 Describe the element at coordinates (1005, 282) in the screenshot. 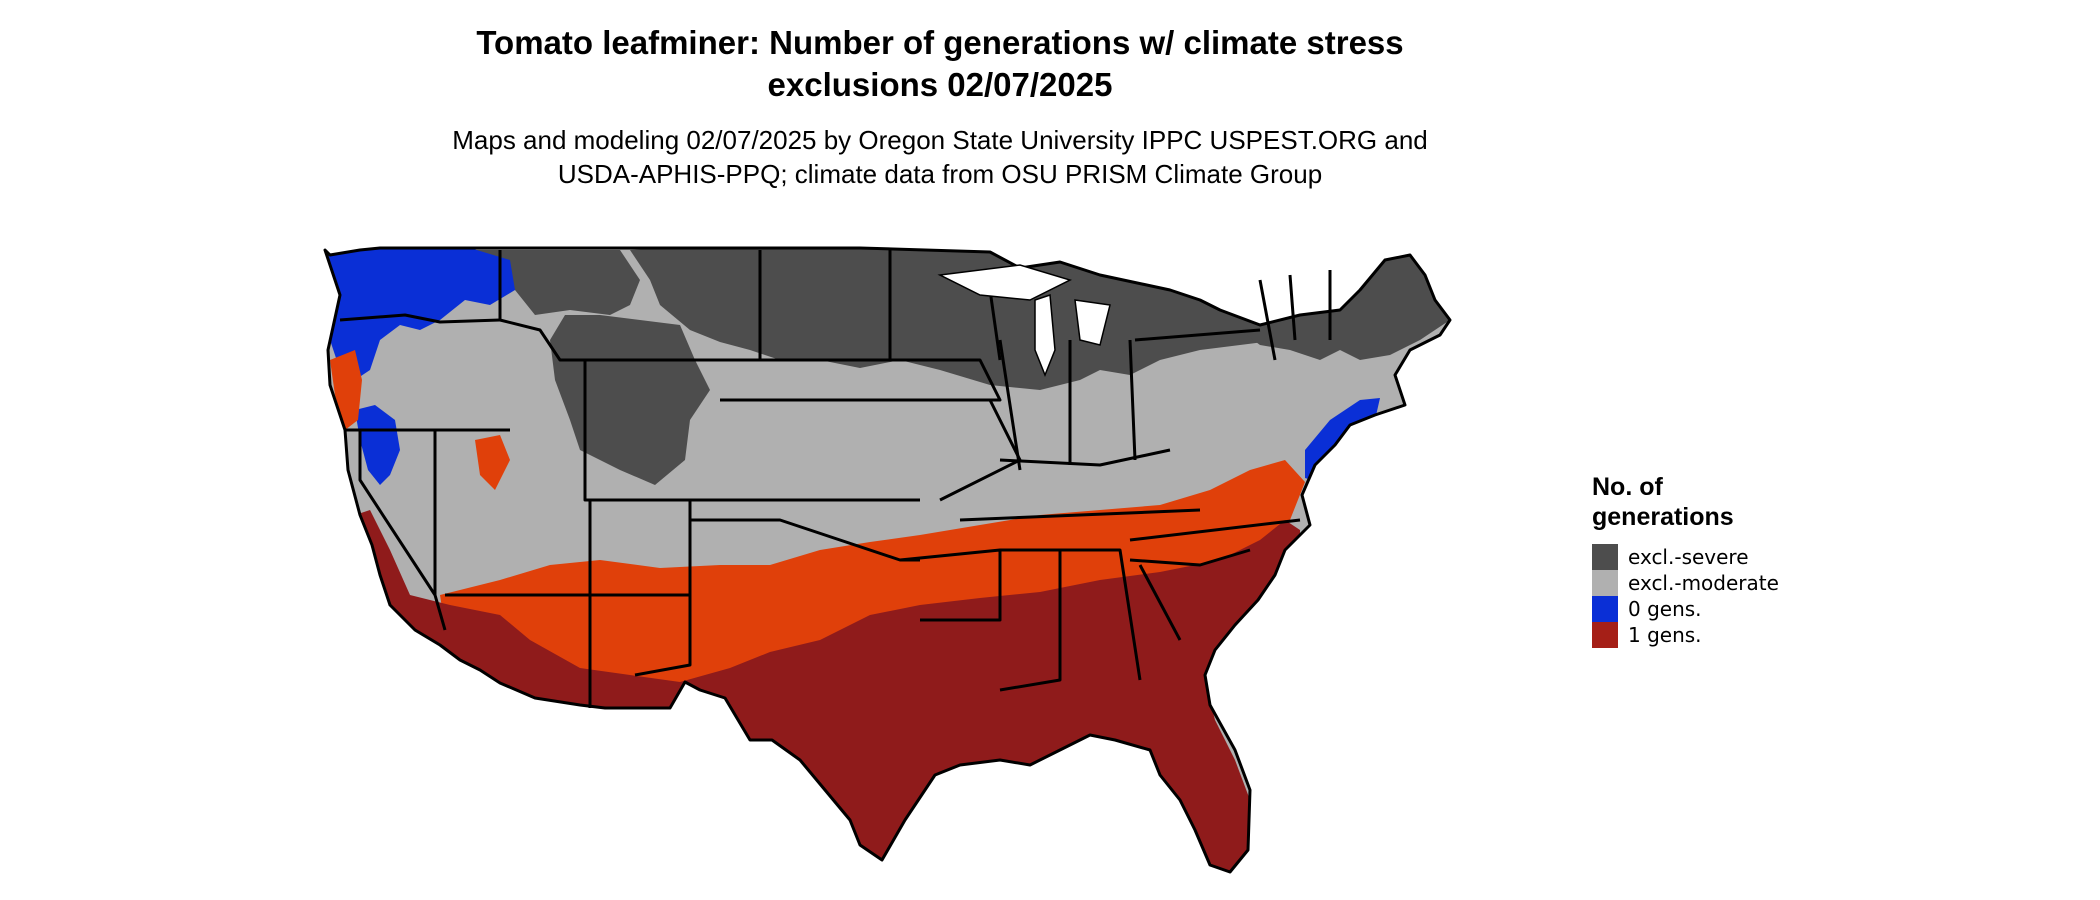

I see `lake-superior` at that location.